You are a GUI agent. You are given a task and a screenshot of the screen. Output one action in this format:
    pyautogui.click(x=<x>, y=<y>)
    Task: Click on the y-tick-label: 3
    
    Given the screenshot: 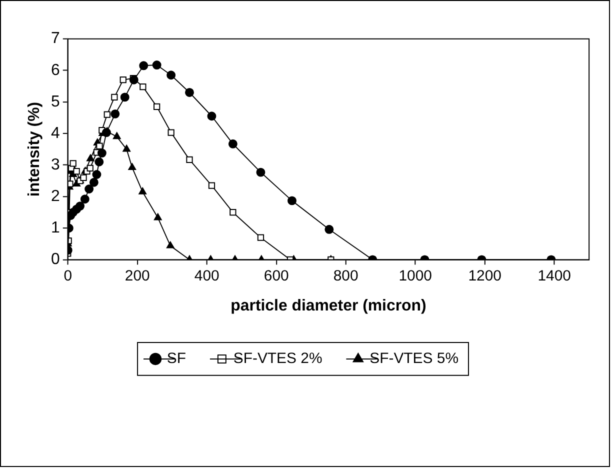 What is the action you would take?
    pyautogui.click(x=55, y=165)
    